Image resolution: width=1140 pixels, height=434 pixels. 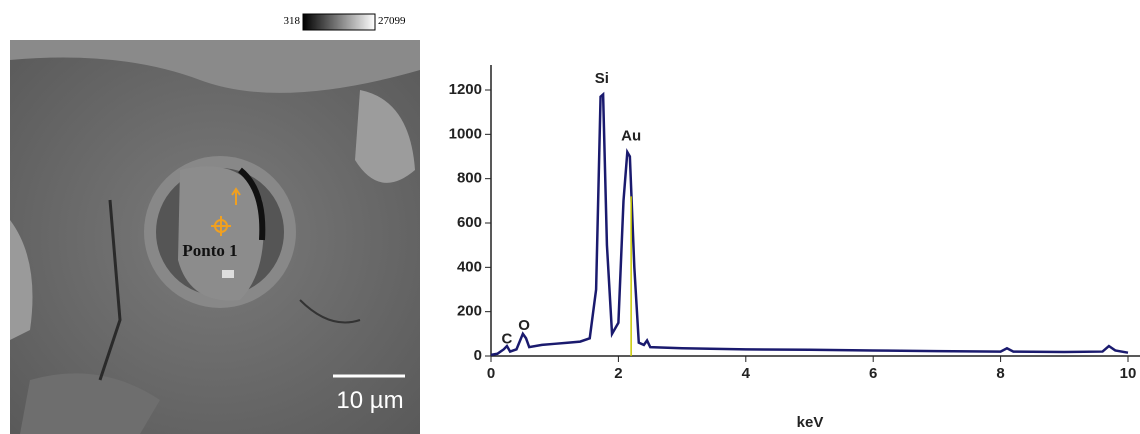 I want to click on y-tick-label: 800, so click(x=469, y=178).